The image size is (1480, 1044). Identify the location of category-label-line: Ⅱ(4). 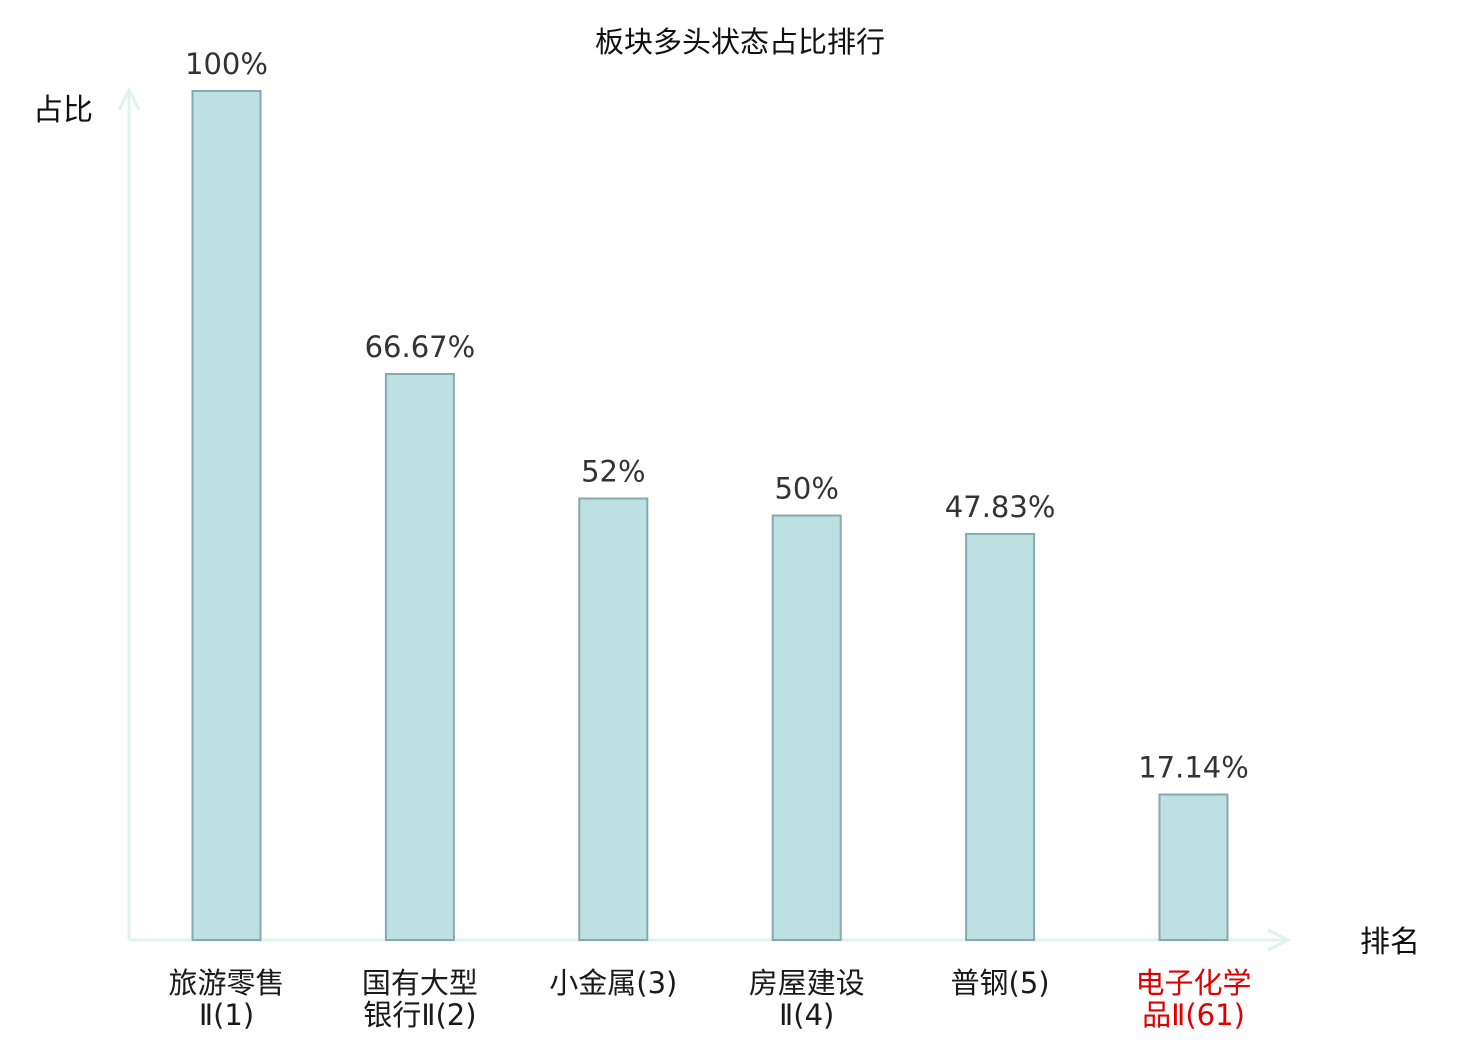
(806, 1015).